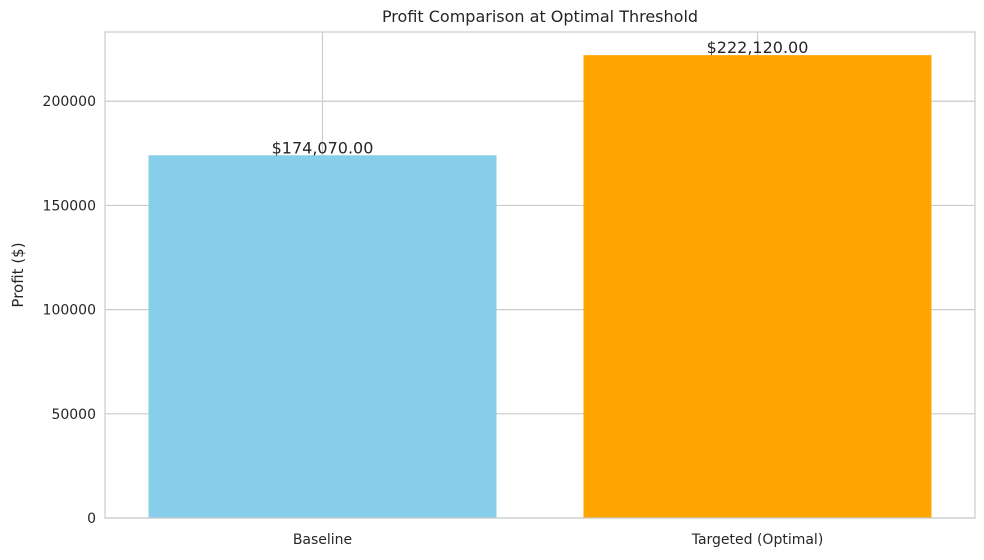  Describe the element at coordinates (91, 519) in the screenshot. I see `y-tick-label: 0` at that location.